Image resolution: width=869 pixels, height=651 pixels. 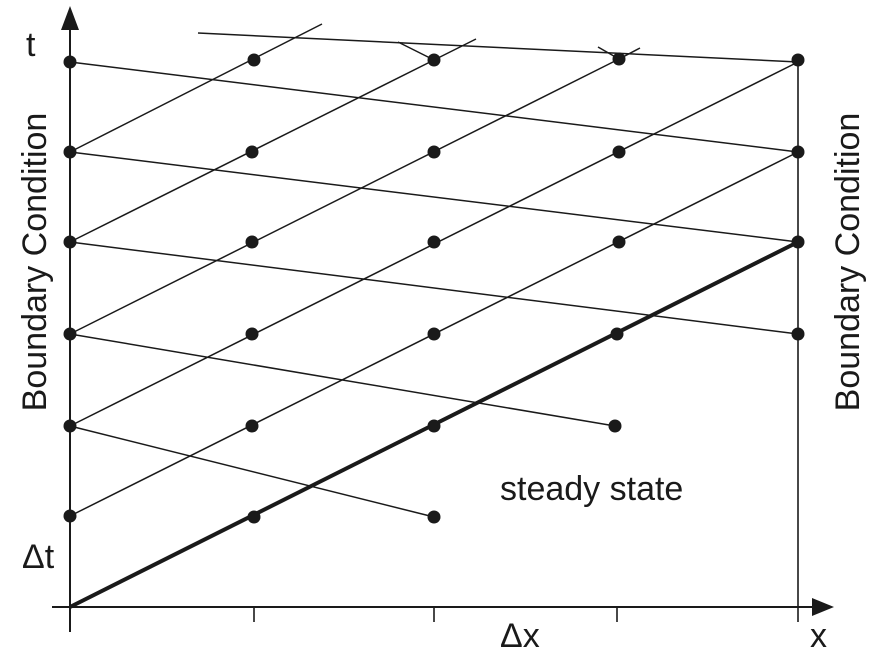 I want to click on dt-label: Δt, so click(x=38, y=557).